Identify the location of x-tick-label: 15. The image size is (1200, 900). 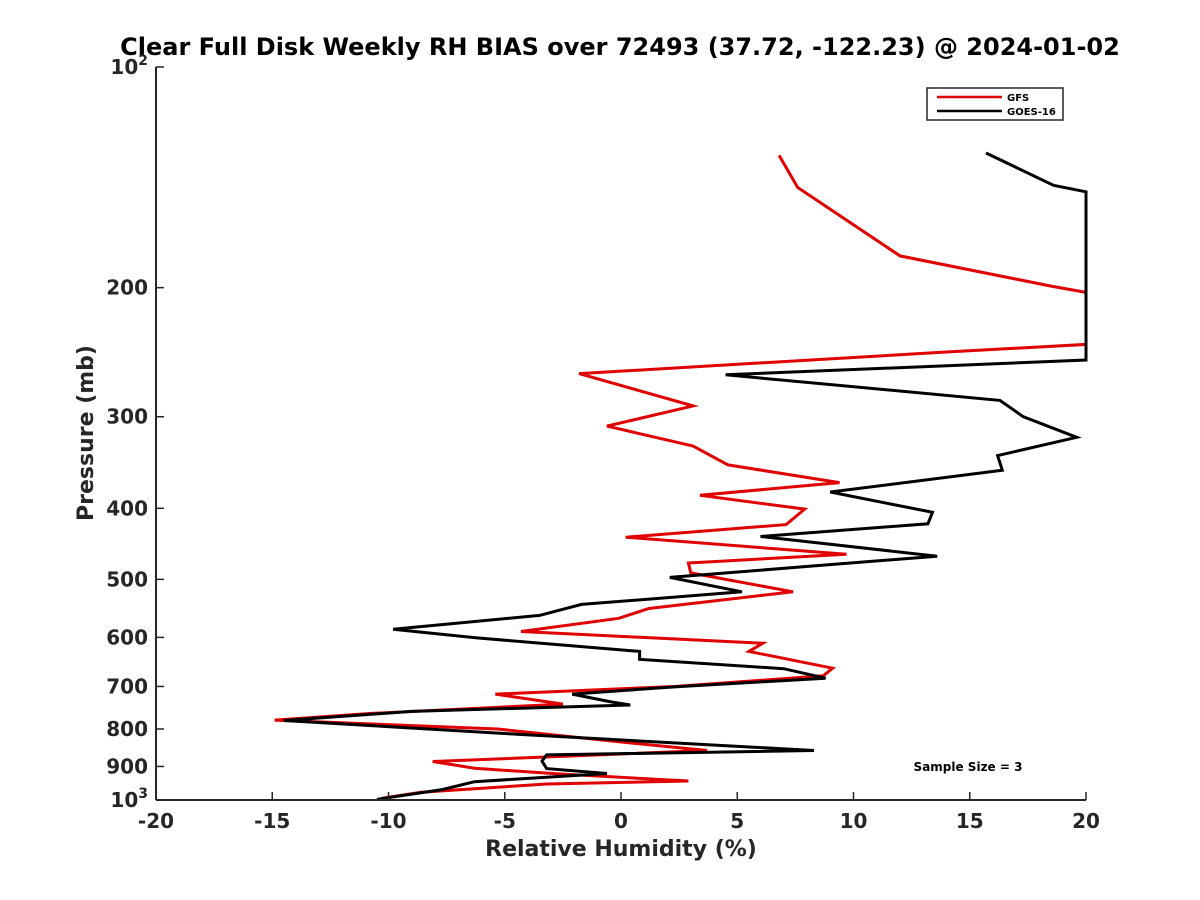
(970, 821).